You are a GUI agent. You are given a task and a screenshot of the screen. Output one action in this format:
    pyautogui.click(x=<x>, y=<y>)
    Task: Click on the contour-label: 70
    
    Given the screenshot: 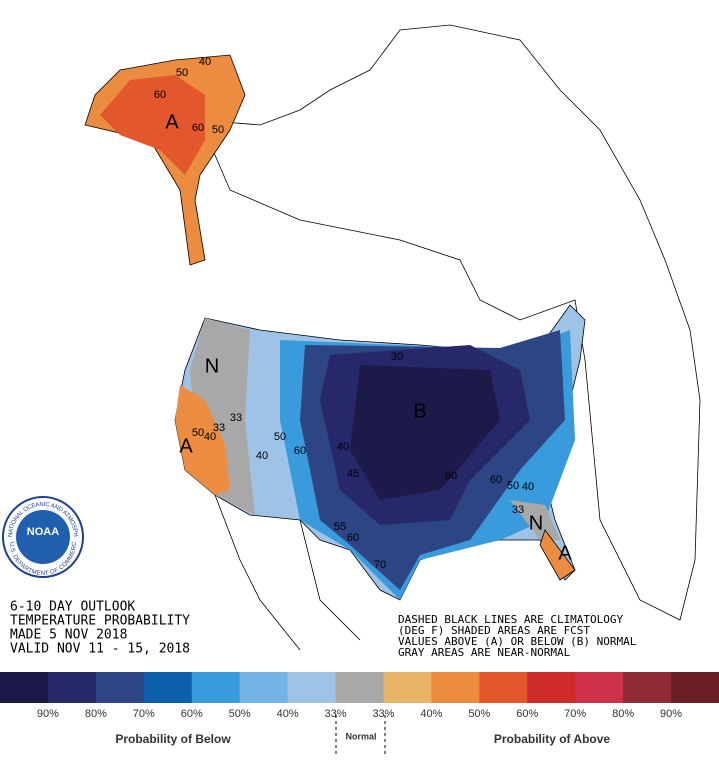 What is the action you would take?
    pyautogui.click(x=380, y=565)
    